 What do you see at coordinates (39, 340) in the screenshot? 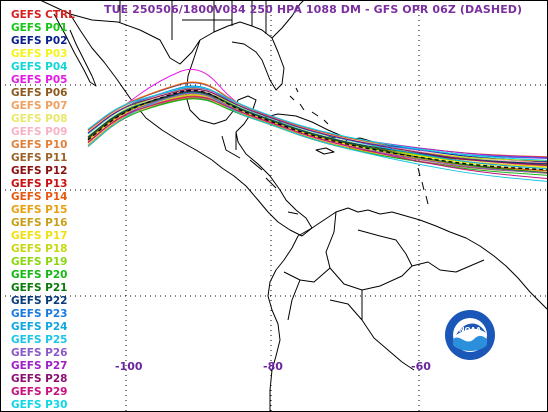
I see `legend-item: GEFS P25` at bounding box center [39, 340].